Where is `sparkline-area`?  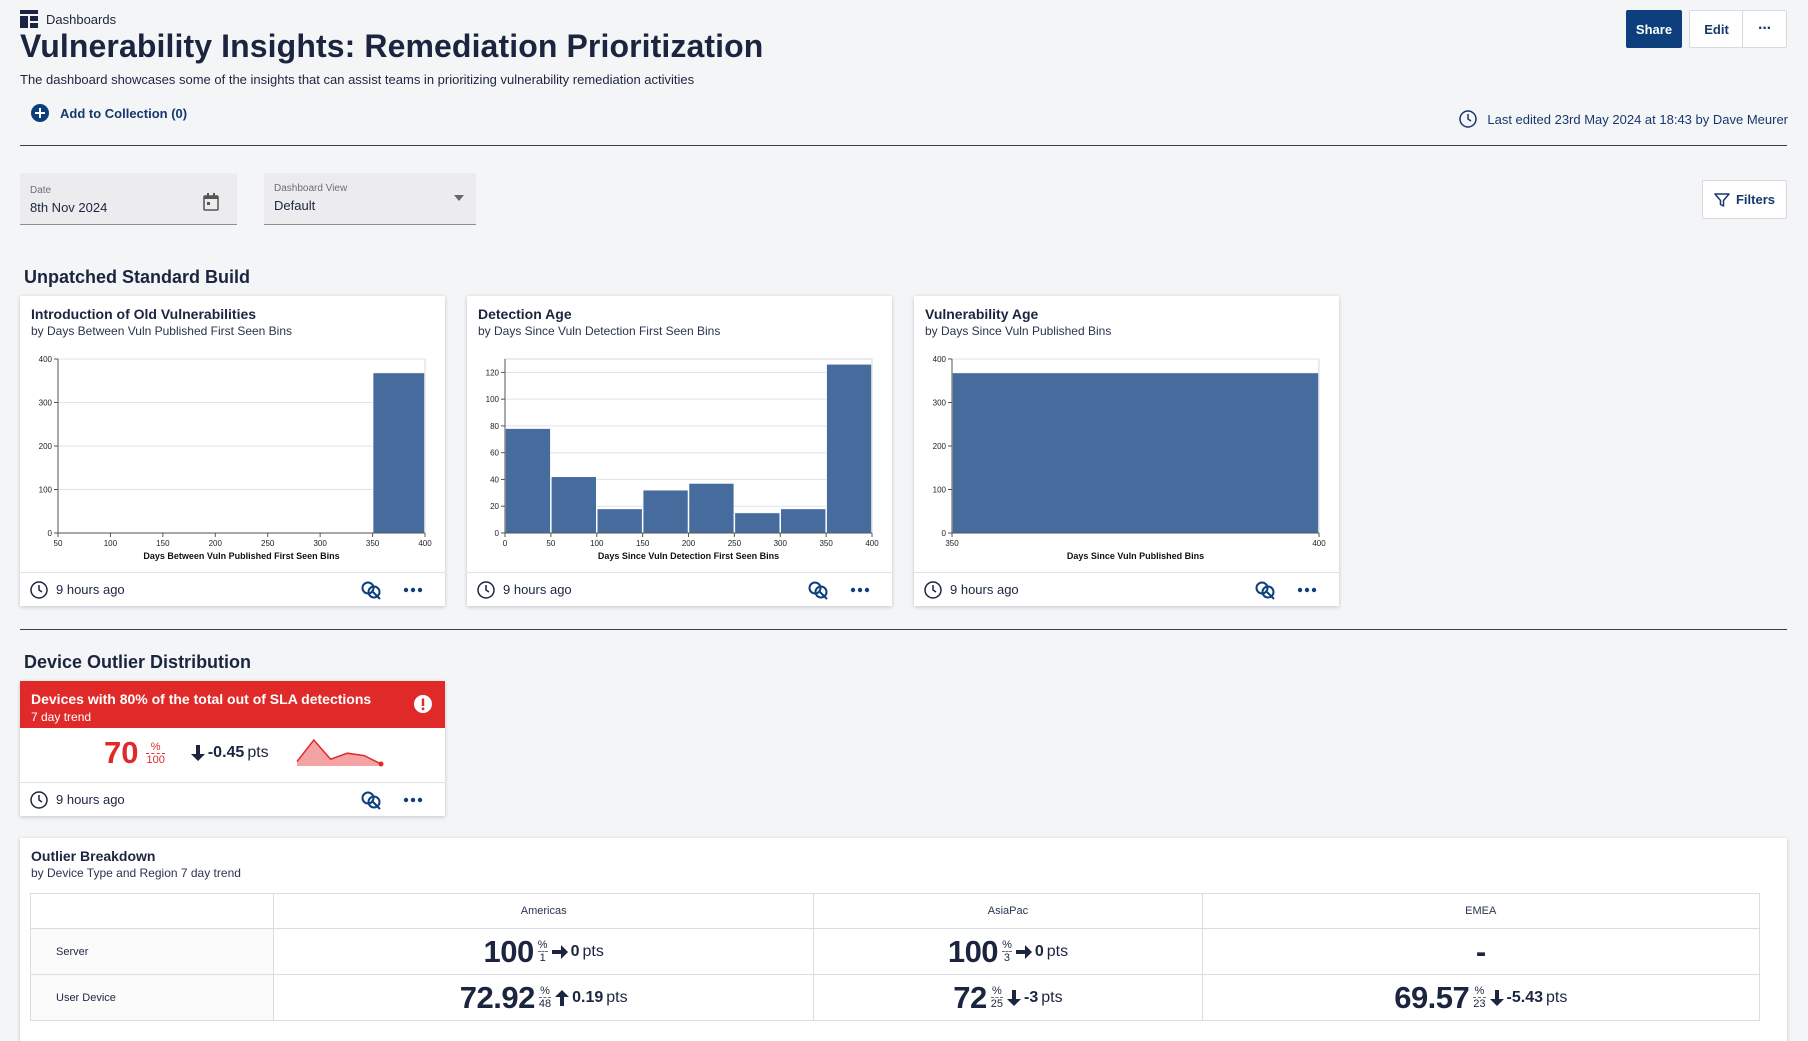
sparkline-area is located at coordinates (338, 753).